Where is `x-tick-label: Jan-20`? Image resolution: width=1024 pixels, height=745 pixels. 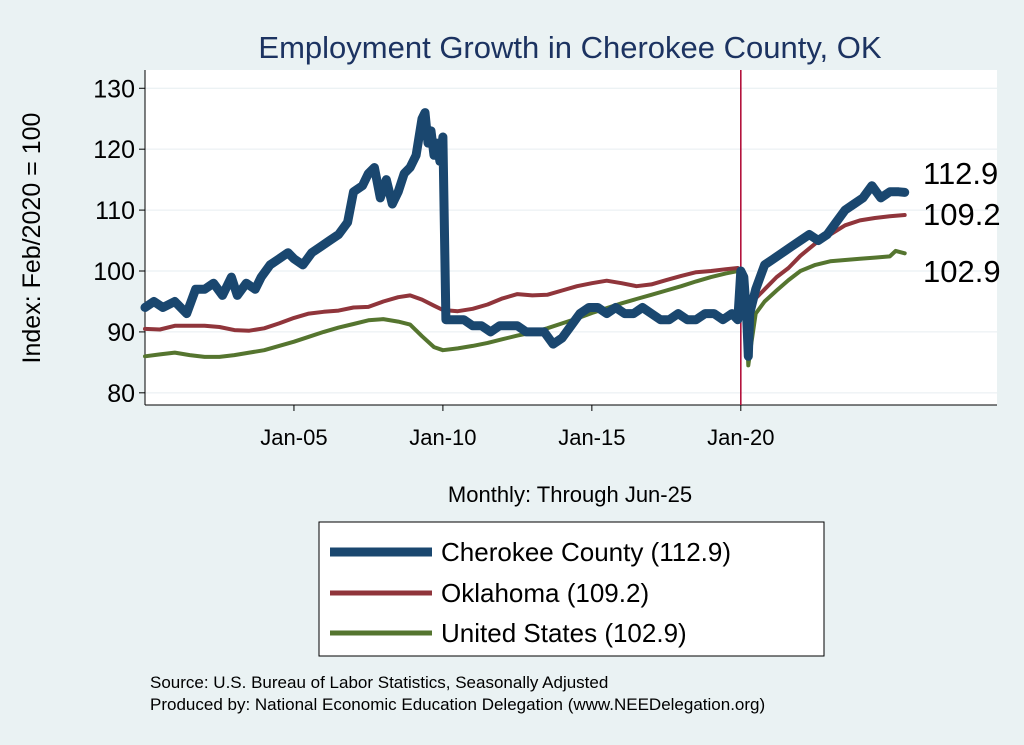 x-tick-label: Jan-20 is located at coordinates (740, 437).